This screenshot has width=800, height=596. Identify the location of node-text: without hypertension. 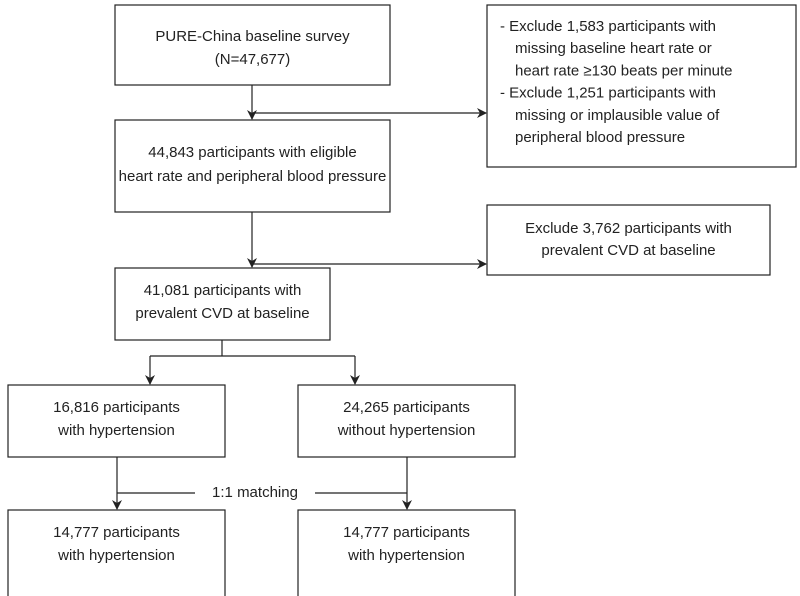
(406, 430).